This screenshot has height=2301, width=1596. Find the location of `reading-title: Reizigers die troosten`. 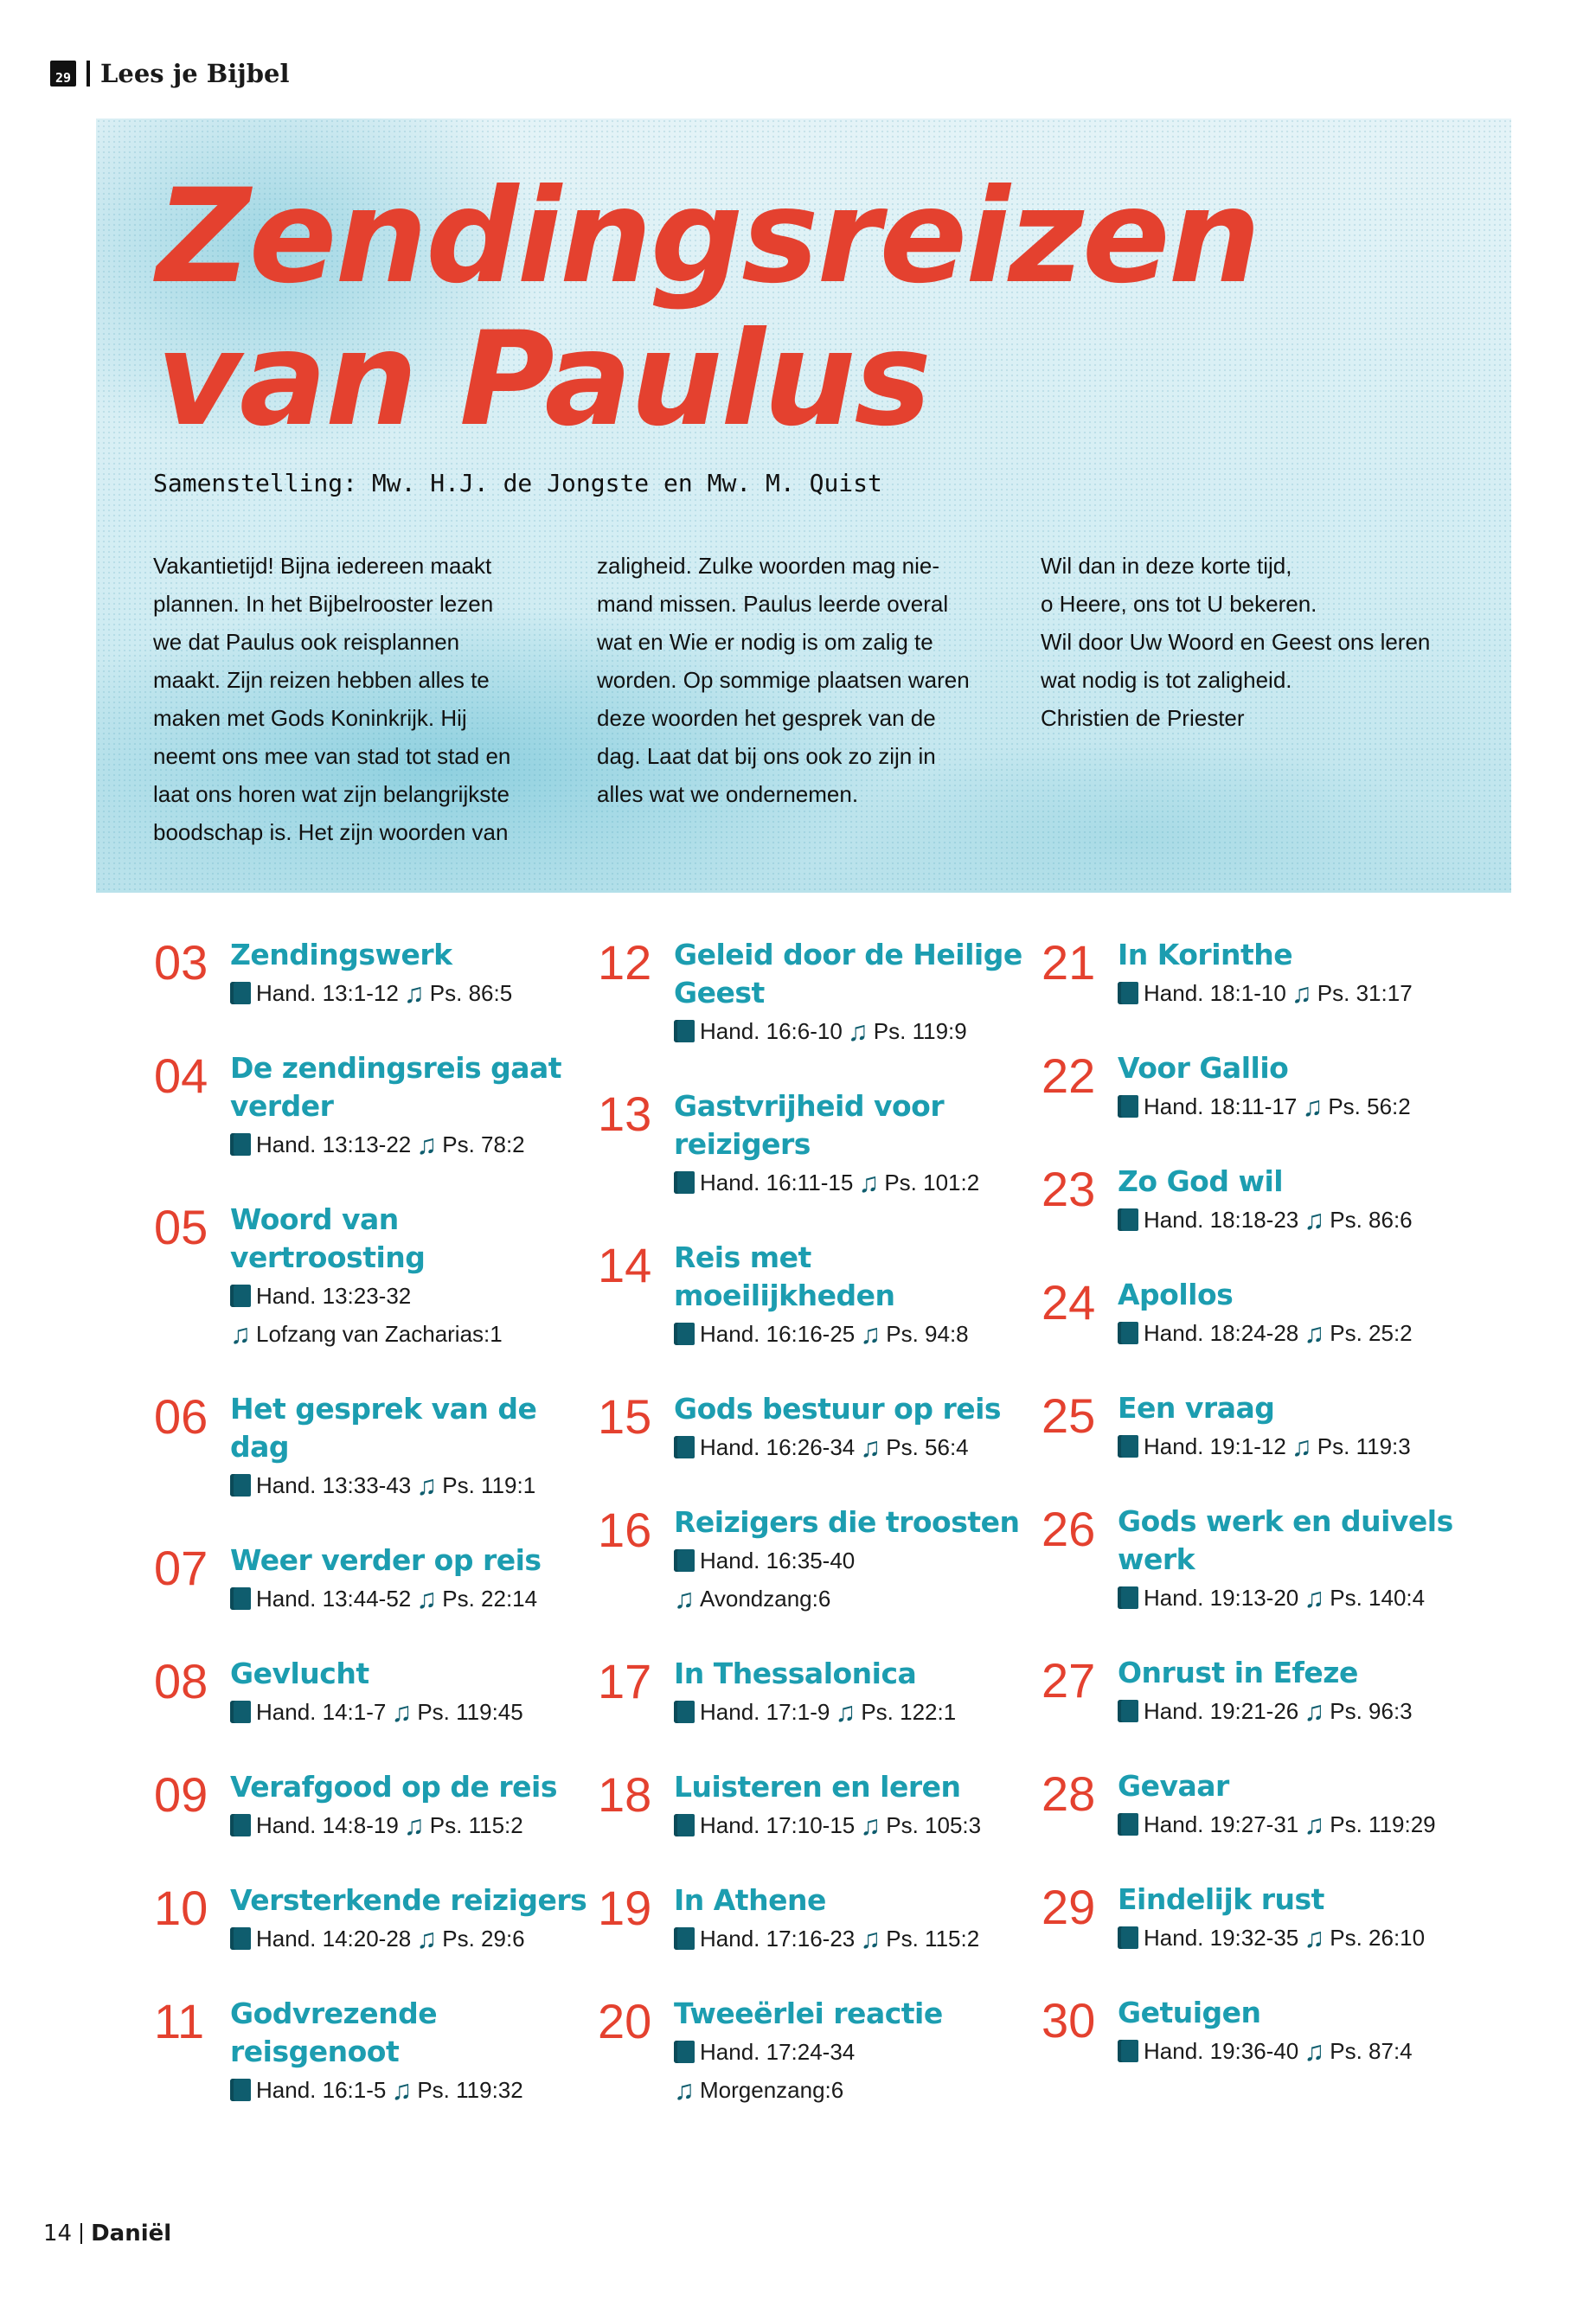

reading-title: Reizigers die troosten is located at coordinates (847, 1522).